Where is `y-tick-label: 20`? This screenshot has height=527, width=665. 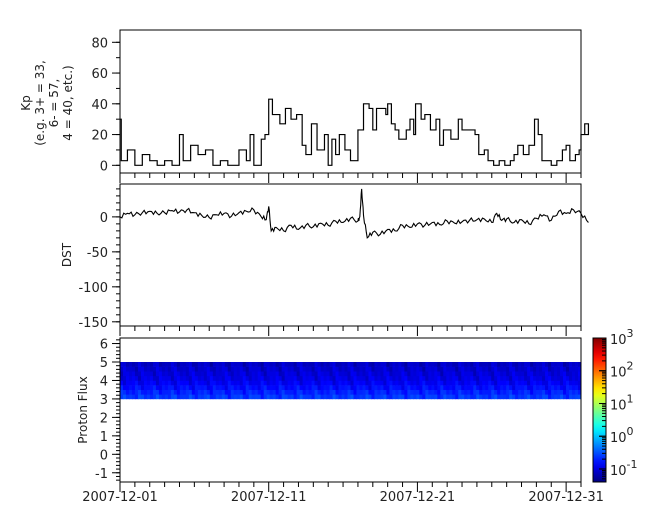 y-tick-label: 20 is located at coordinates (99, 136).